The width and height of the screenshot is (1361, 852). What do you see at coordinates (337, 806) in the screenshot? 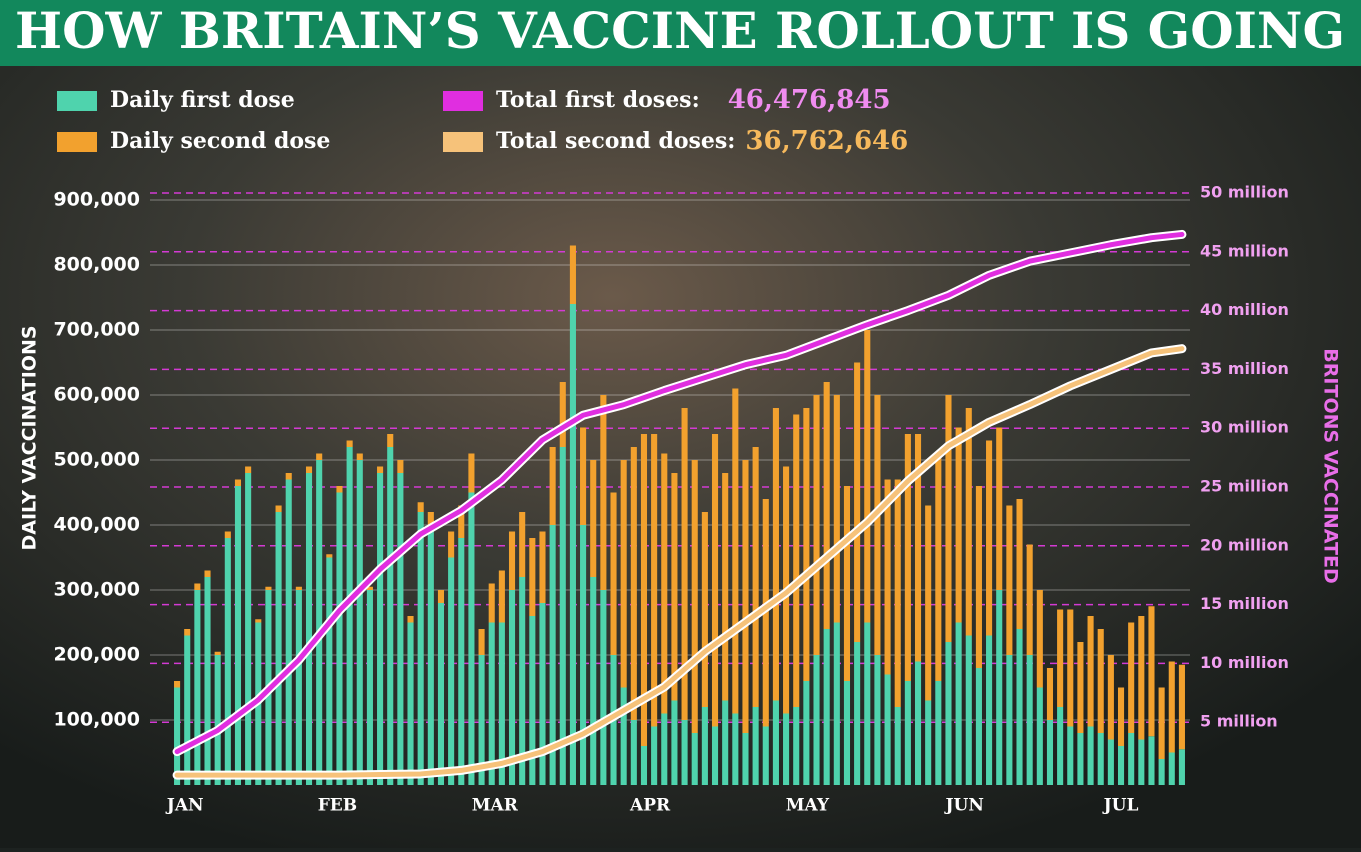
I see `x-tick-label: FEB` at bounding box center [337, 806].